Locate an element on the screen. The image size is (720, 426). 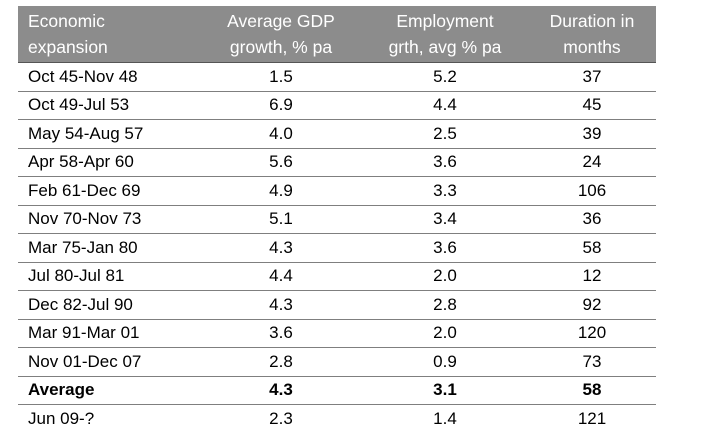
header-line: Duration in is located at coordinates (592, 21).